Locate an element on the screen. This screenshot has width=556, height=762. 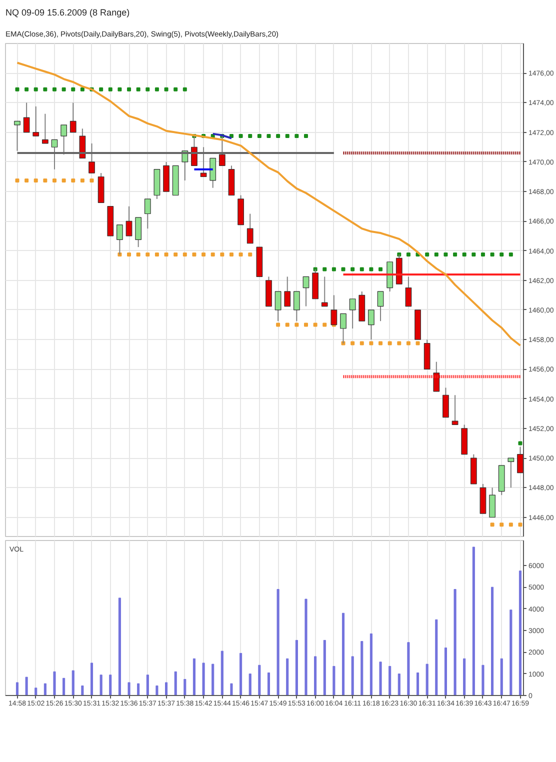
chart-title: NQ 09-09 15.6.2009 (8 Range) is located at coordinates (68, 13).